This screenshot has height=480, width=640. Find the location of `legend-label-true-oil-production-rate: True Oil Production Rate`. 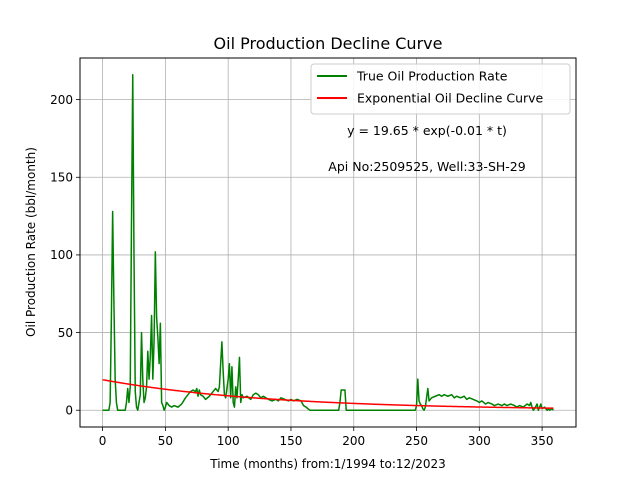

legend-label-true-oil-production-rate: True Oil Production Rate is located at coordinates (432, 76).